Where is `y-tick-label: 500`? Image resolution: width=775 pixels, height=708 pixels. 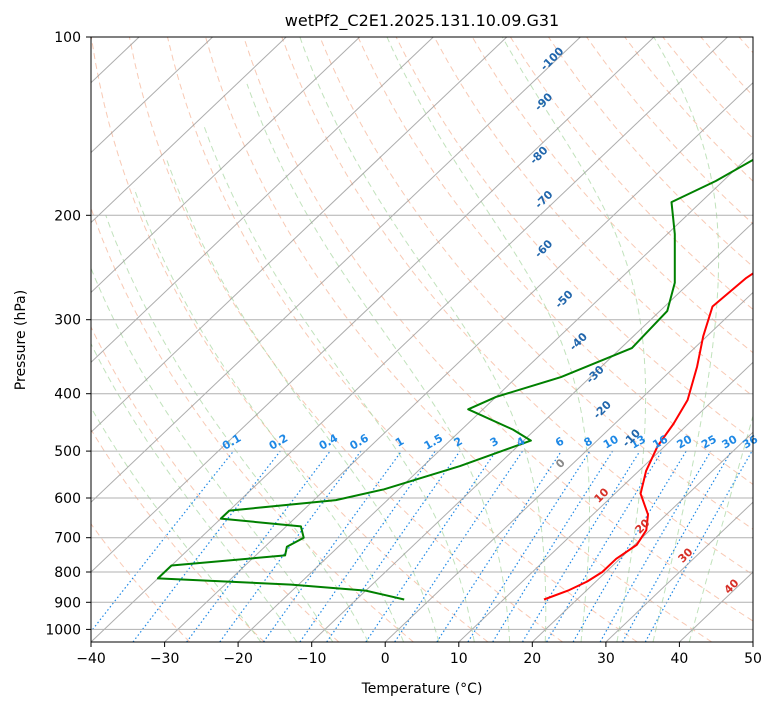
y-tick-label: 500 is located at coordinates (67, 452).